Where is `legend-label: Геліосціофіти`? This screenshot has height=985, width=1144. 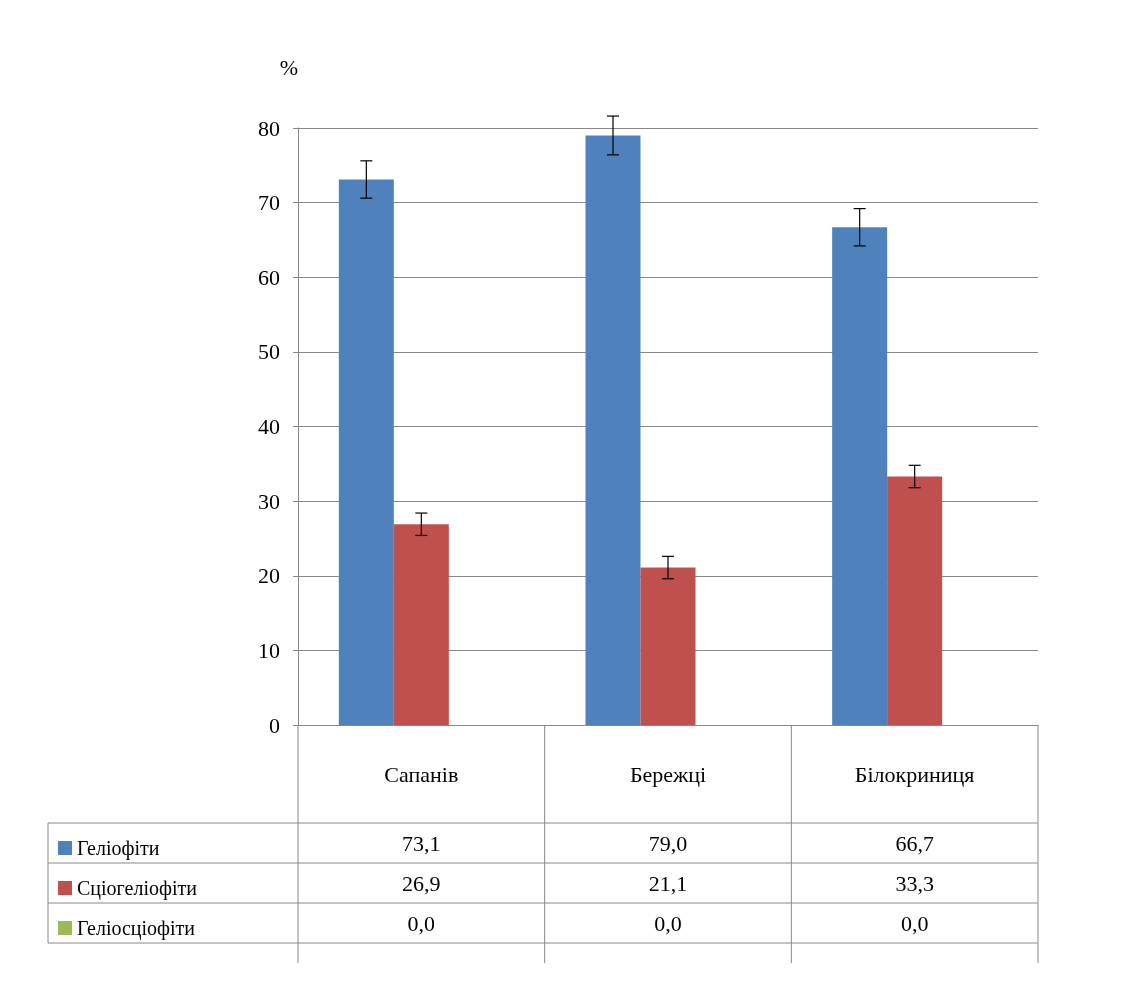 legend-label: Геліосціофіти is located at coordinates (136, 928).